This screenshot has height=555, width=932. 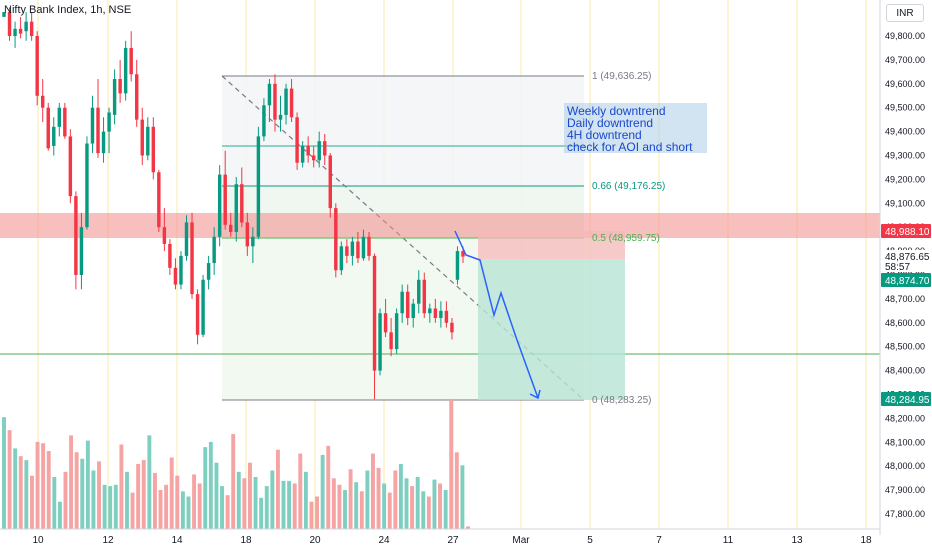 What do you see at coordinates (68, 10) in the screenshot?
I see `symbol-title: Nifty Bank Index, 1h, NSE` at bounding box center [68, 10].